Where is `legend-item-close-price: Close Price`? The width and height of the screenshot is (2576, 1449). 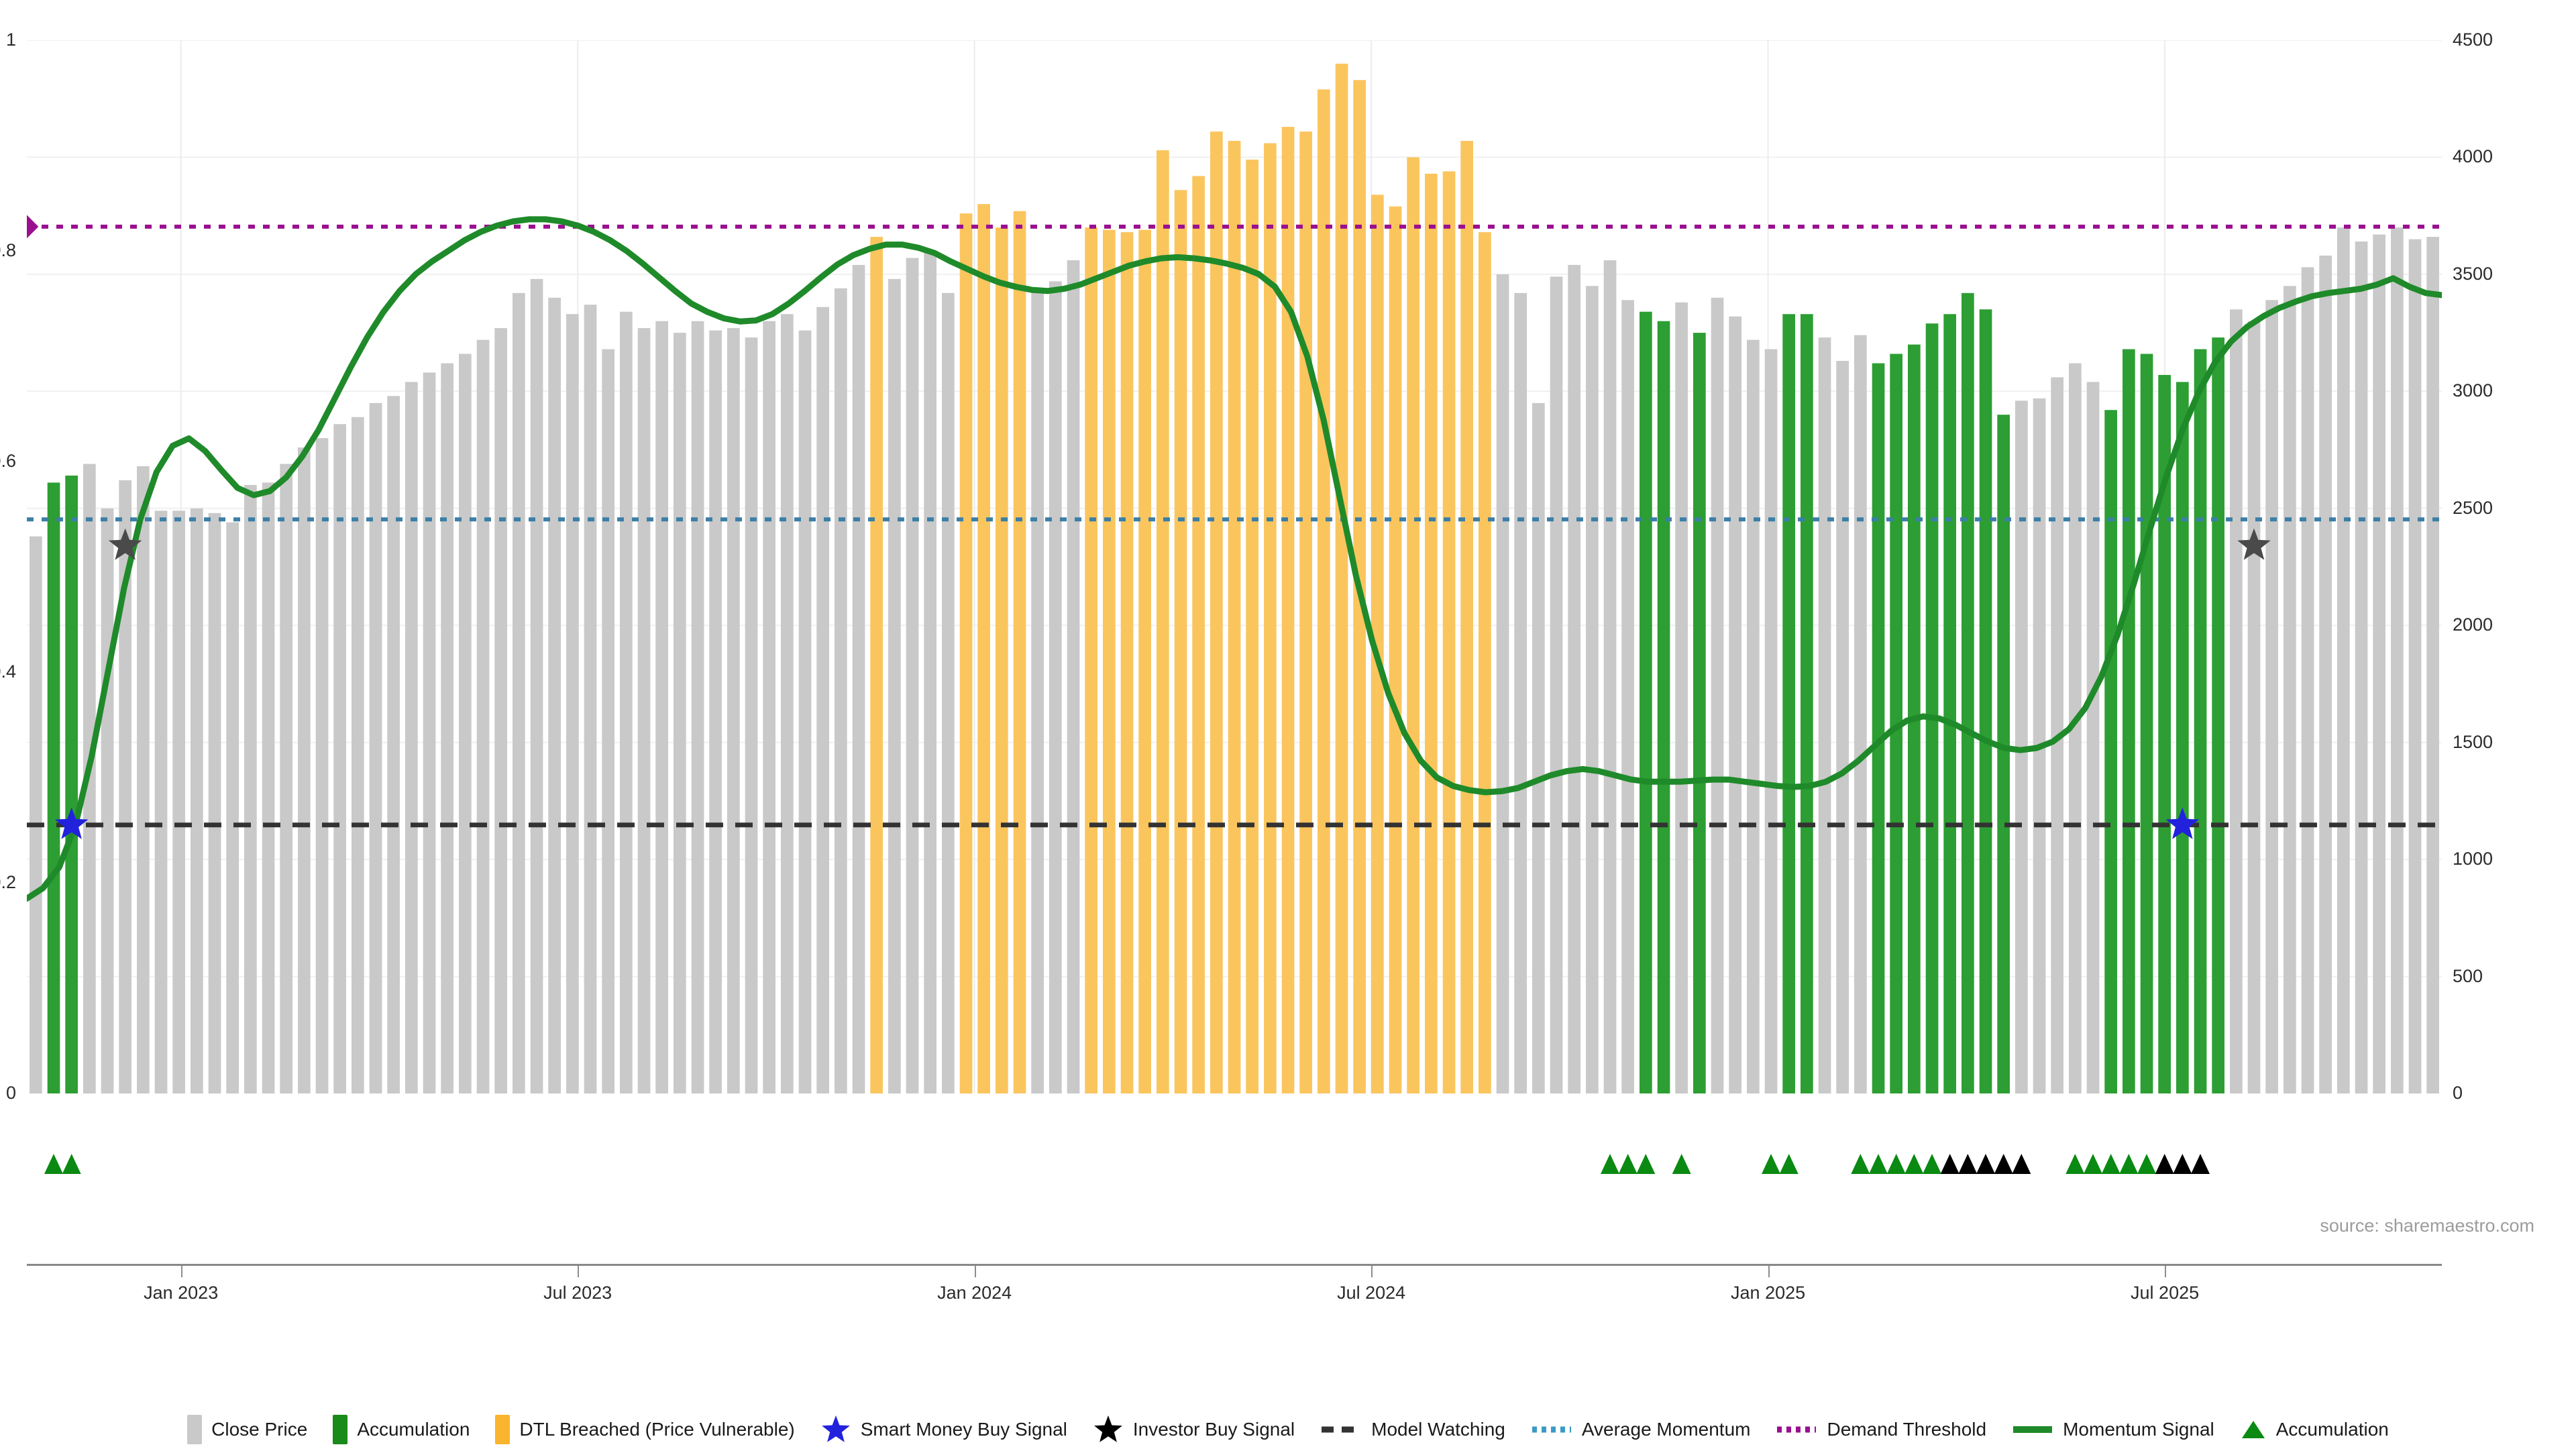
legend-item-close-price: Close Price is located at coordinates (247, 1429).